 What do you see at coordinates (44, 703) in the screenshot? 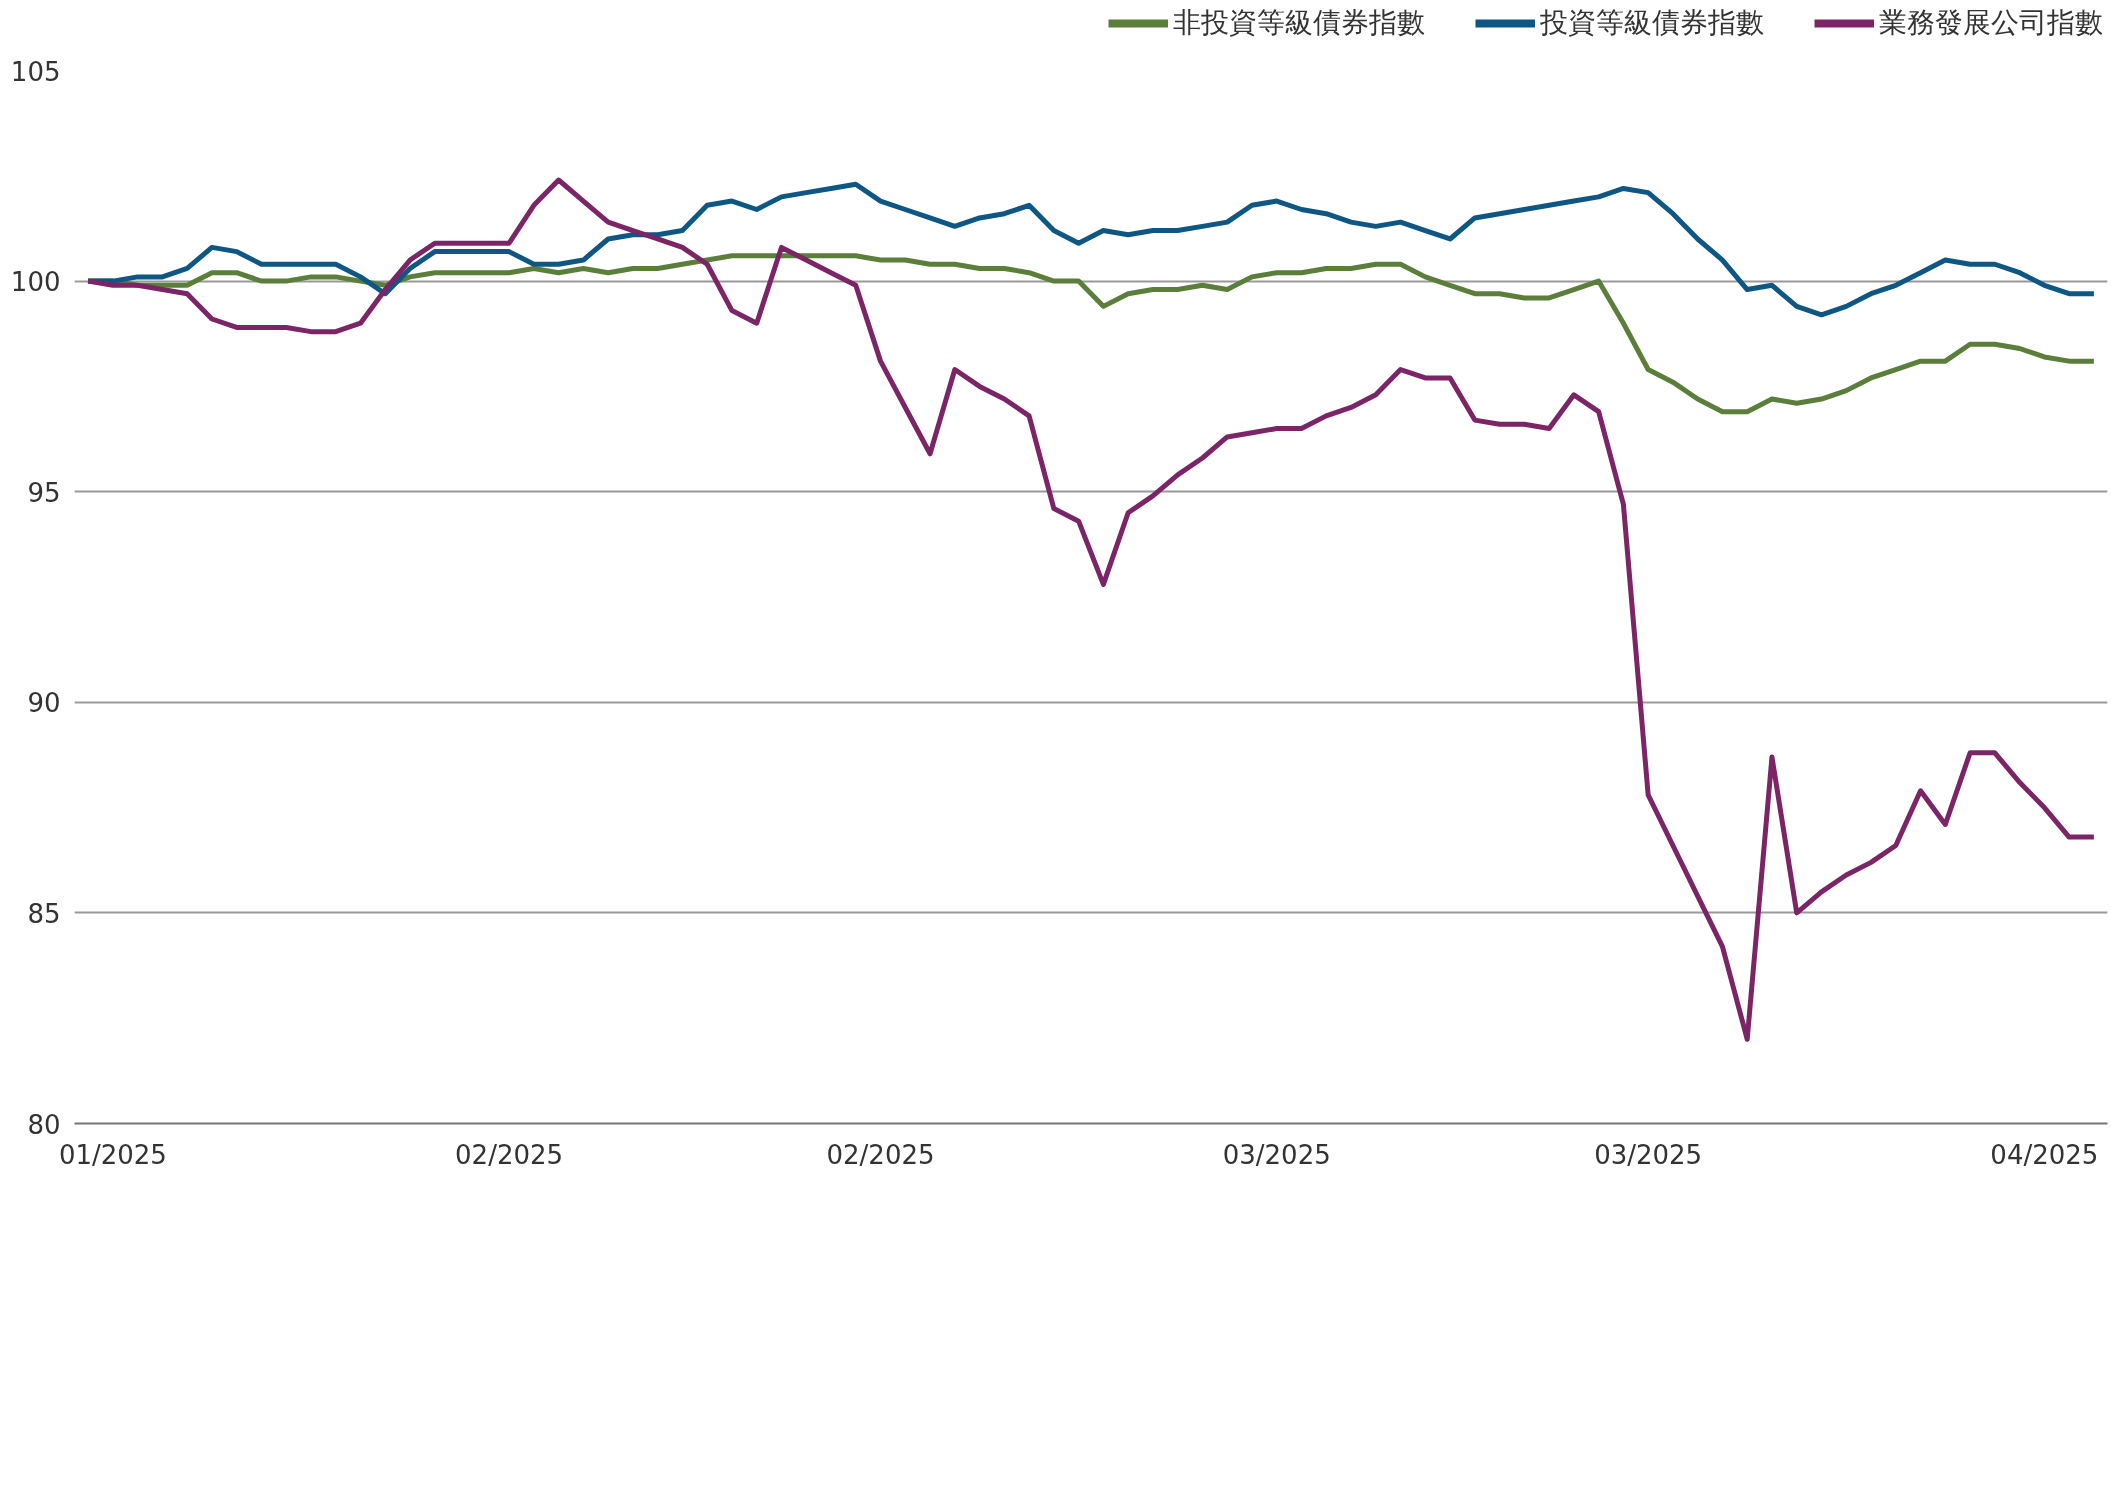
I see `y-tick-label: 90` at bounding box center [44, 703].